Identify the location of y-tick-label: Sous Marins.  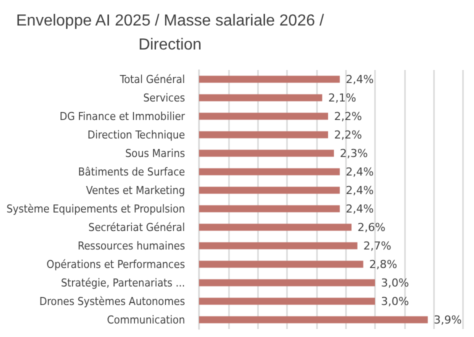
(155, 153).